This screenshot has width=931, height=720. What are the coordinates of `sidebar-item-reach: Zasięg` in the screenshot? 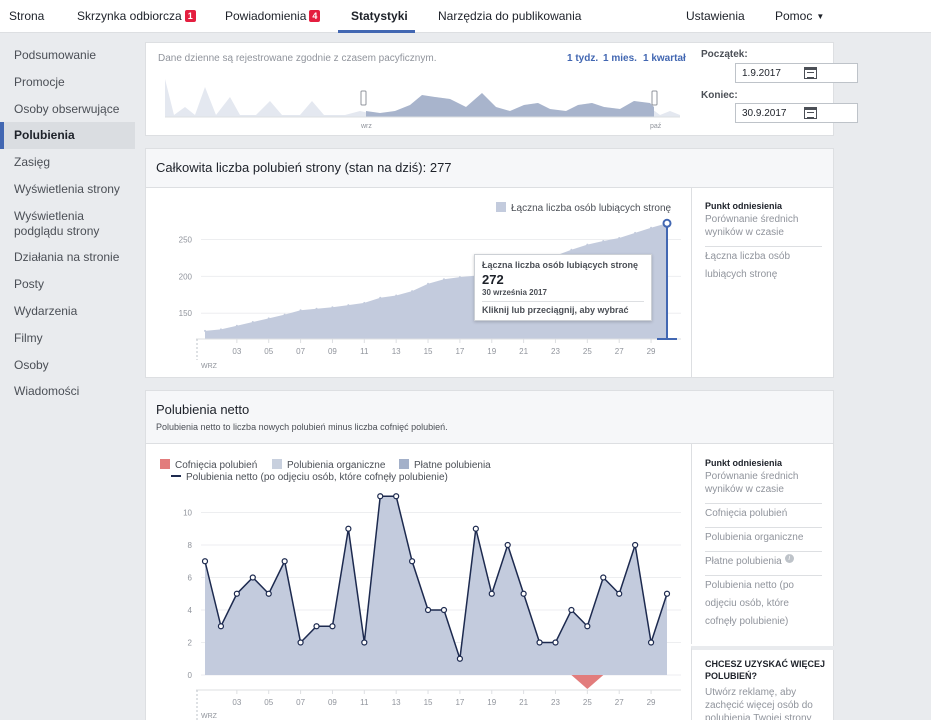 It's located at (32, 162).